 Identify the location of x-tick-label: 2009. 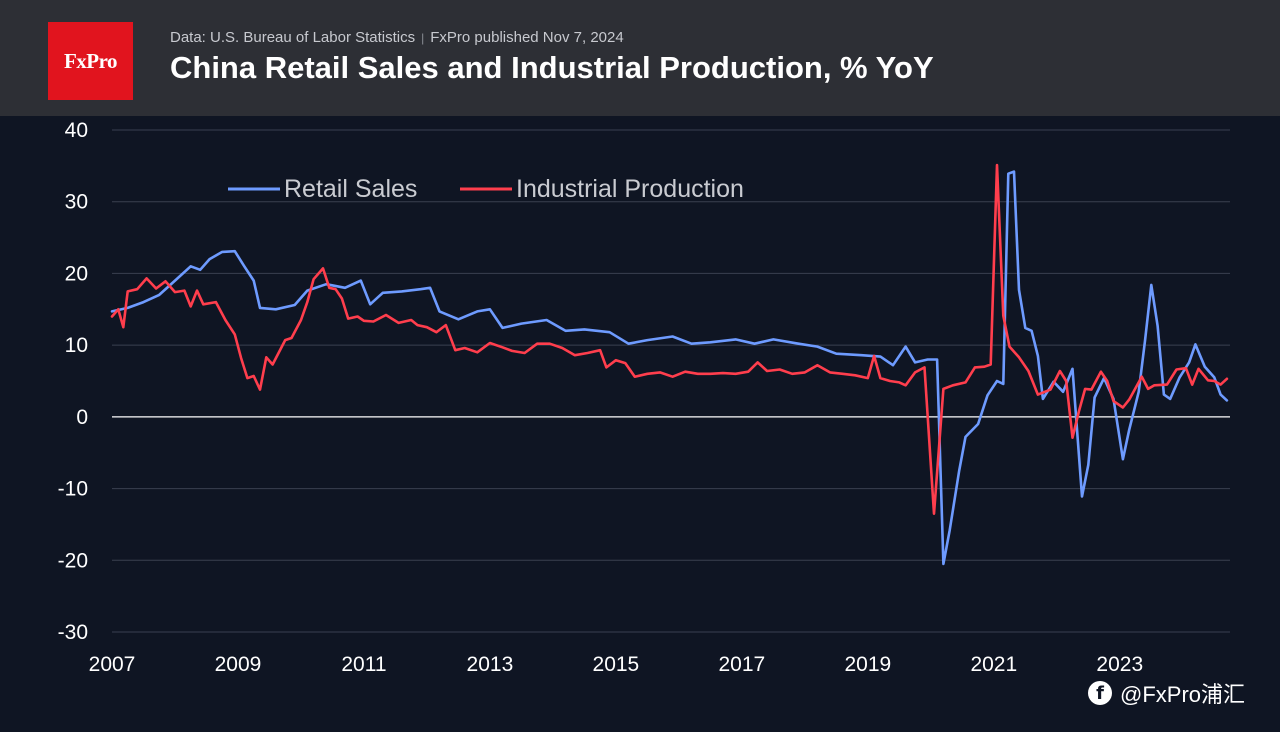
(238, 664).